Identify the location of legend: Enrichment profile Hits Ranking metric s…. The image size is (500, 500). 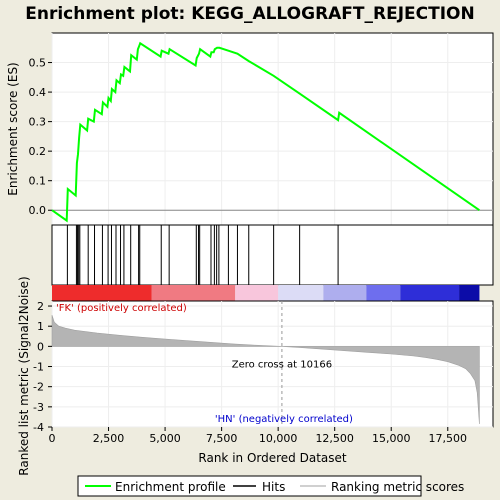
(270, 486).